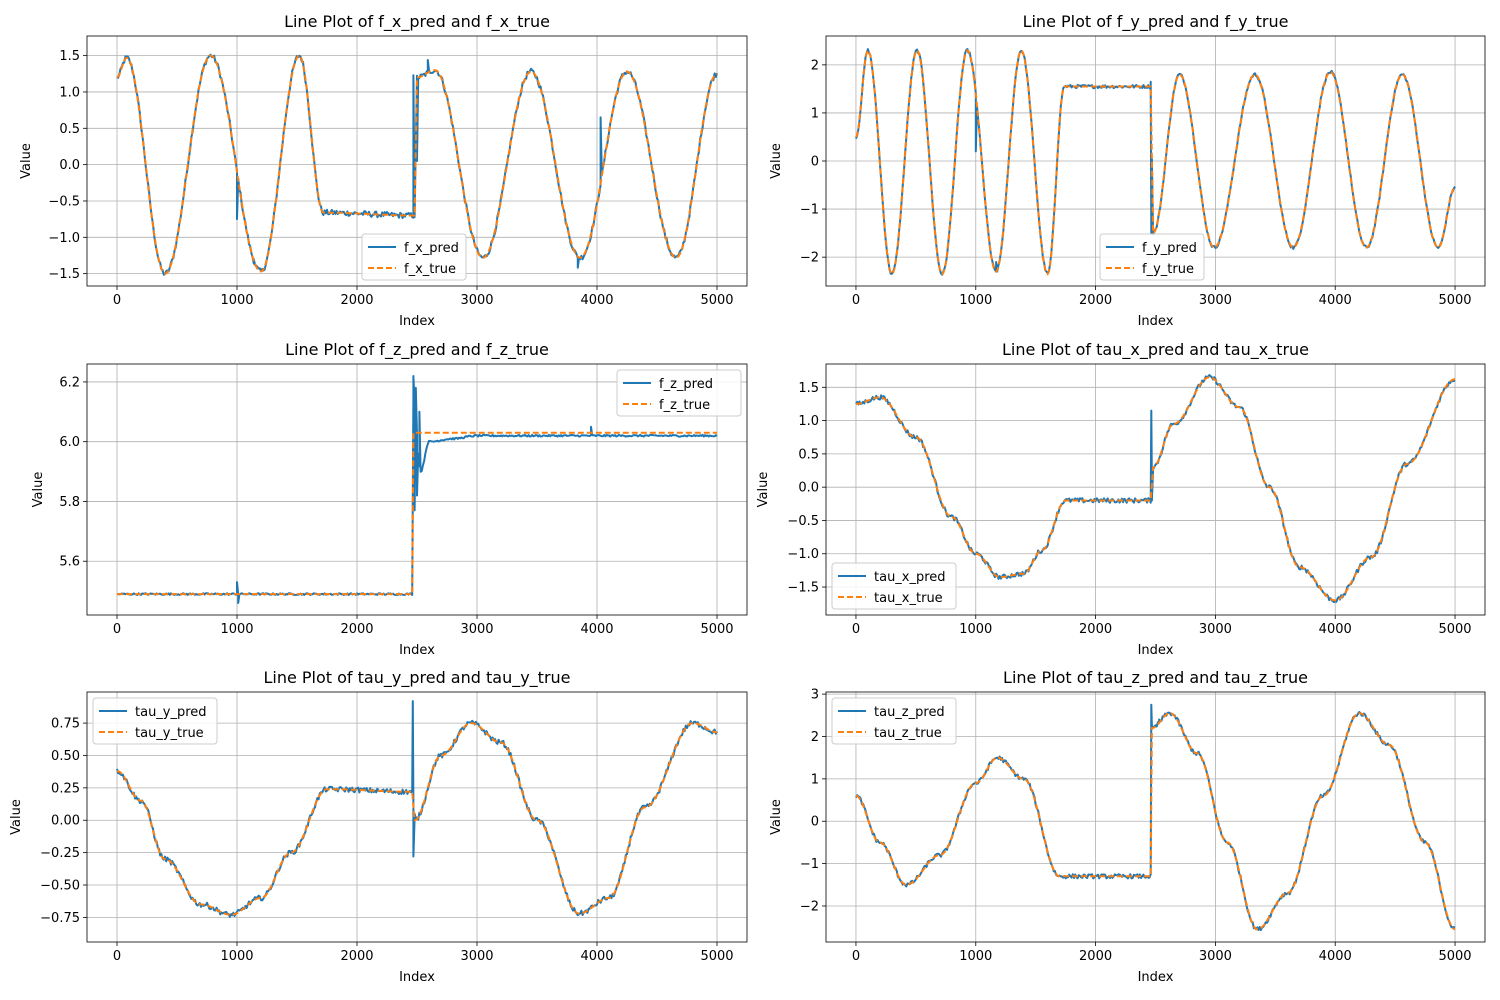  I want to click on y-tick-label: 5.6, so click(69, 562).